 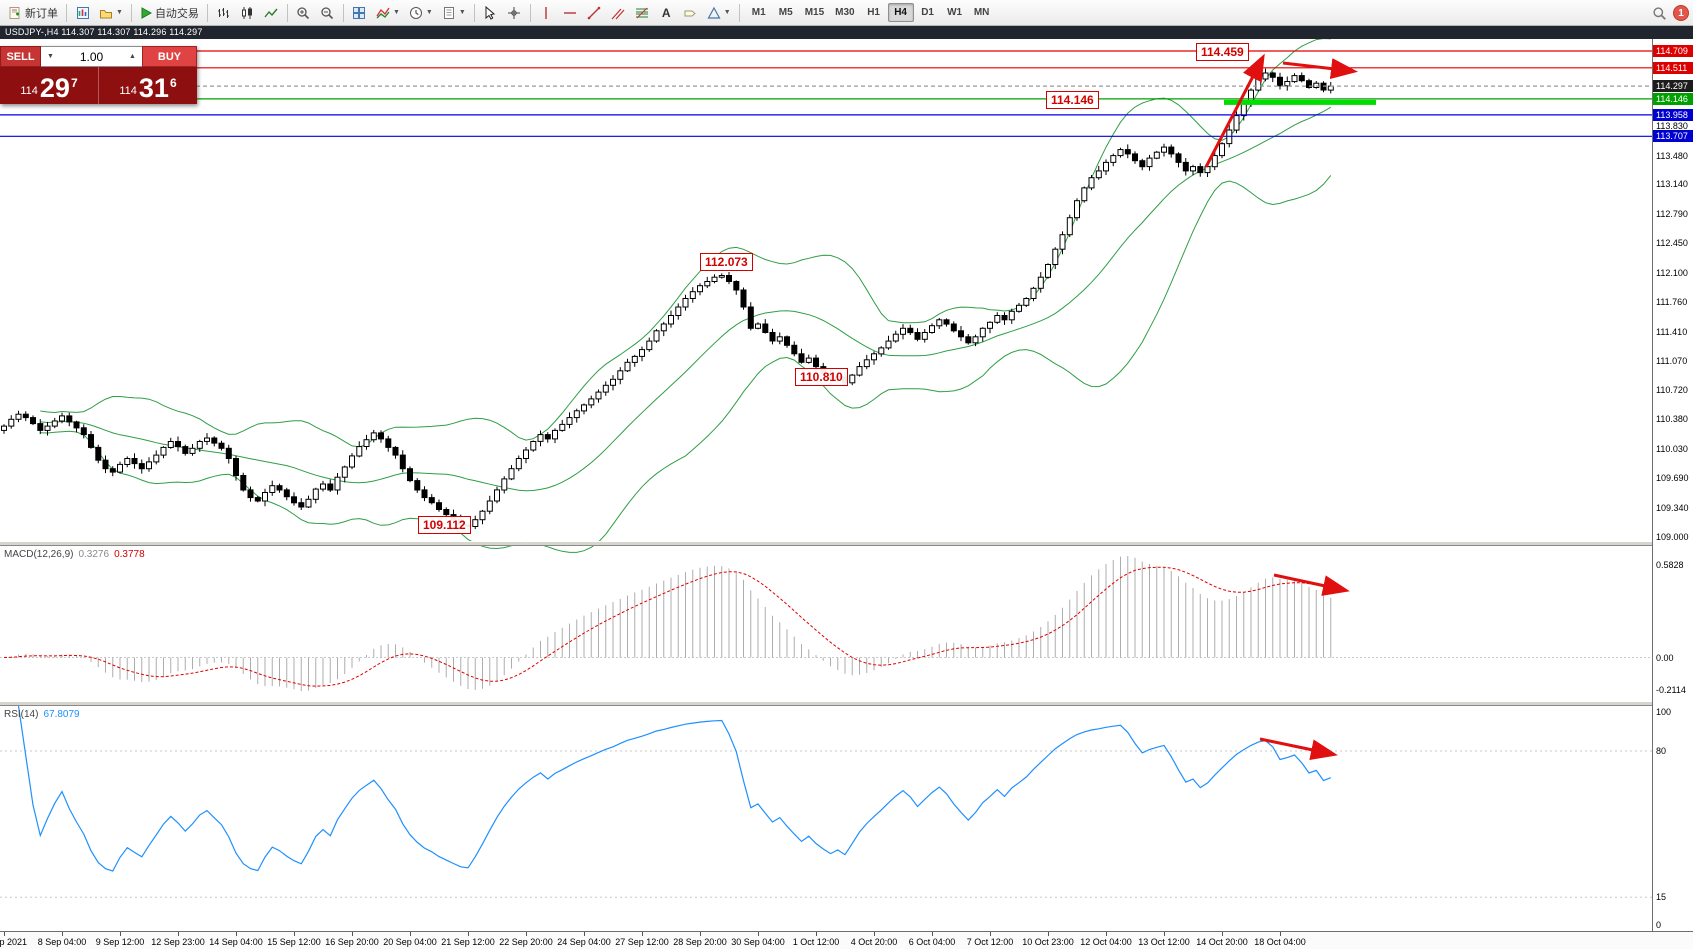 I want to click on volume-field: ▼ 1.00 ▲, so click(x=91, y=56).